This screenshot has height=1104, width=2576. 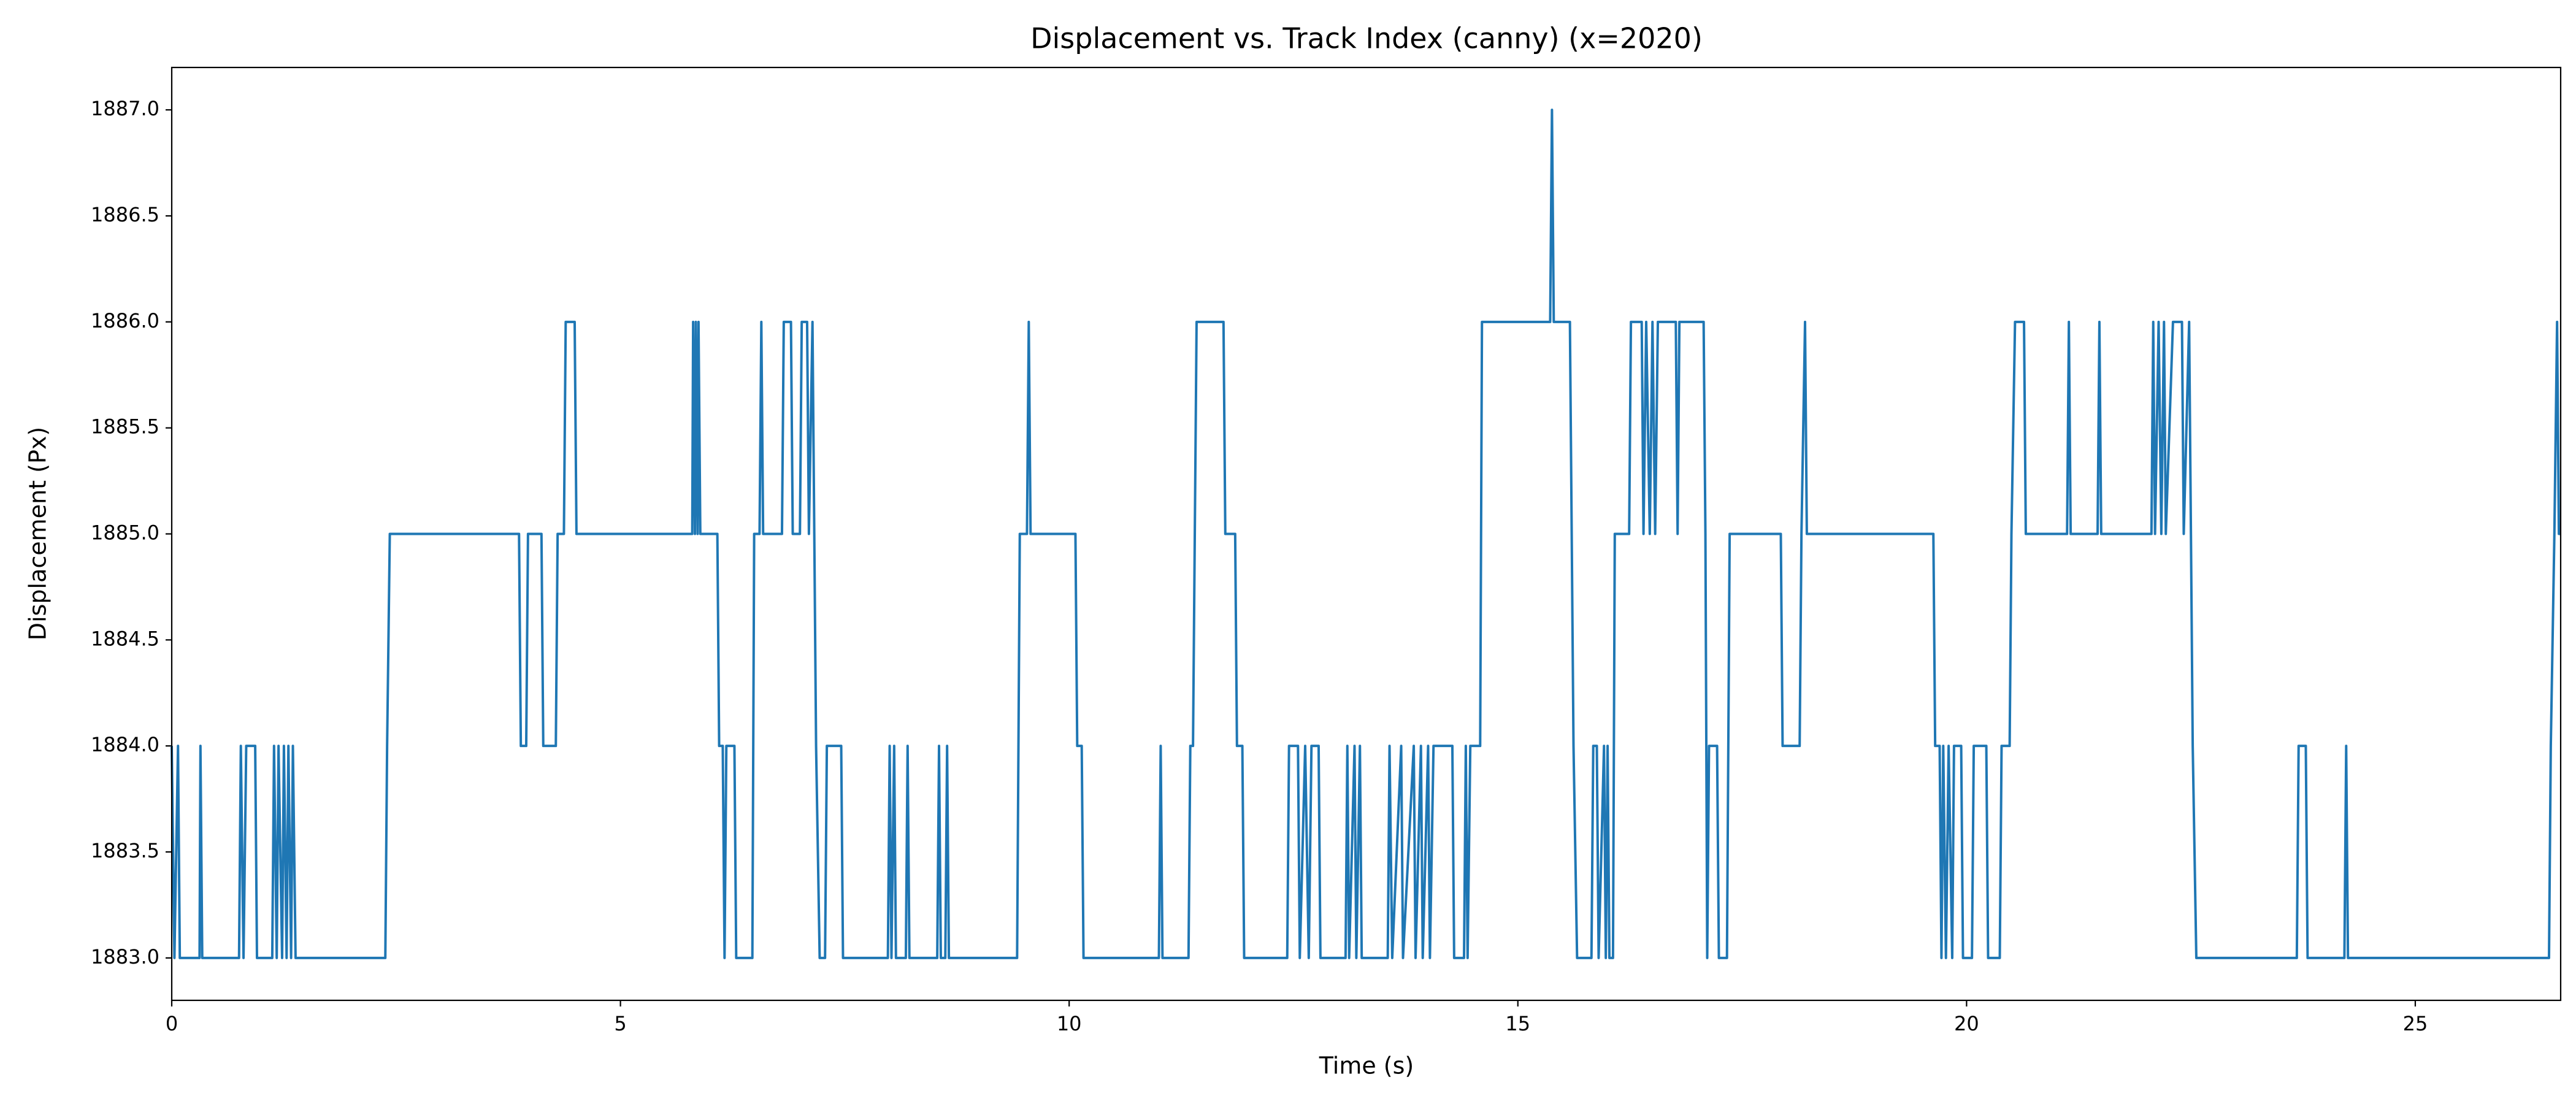 What do you see at coordinates (1069, 1023) in the screenshot?
I see `x-tick-label: 10` at bounding box center [1069, 1023].